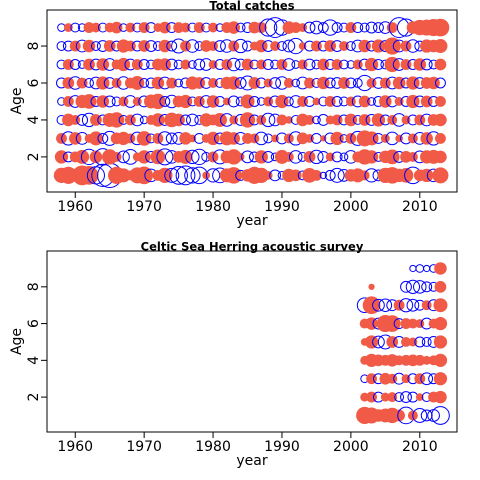  Describe the element at coordinates (34, 397) in the screenshot. I see `y-tick-label: 2` at that location.